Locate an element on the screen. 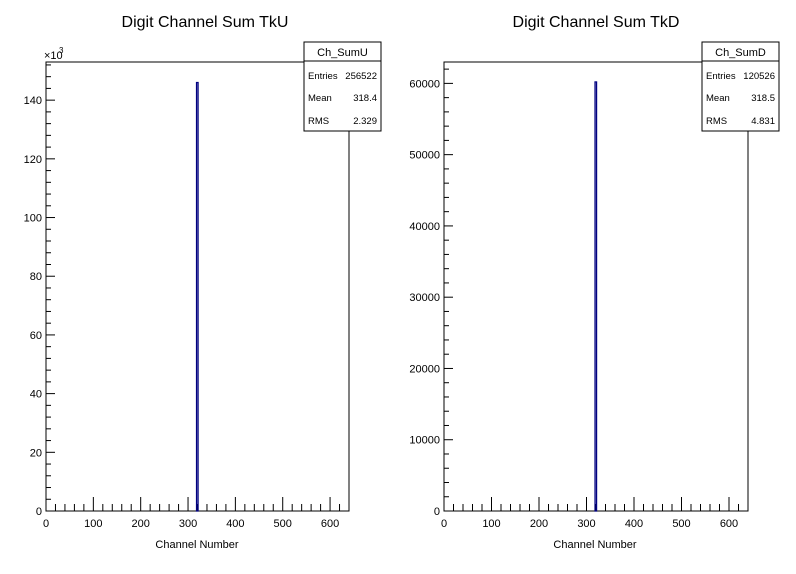  chart-title: Digit Channel Sum TkD is located at coordinates (596, 22).